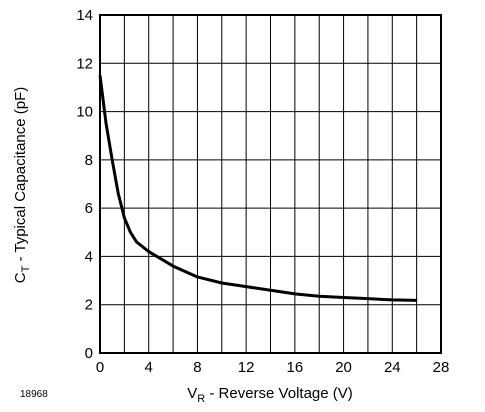 The image size is (485, 412). Describe the element at coordinates (84, 112) in the screenshot. I see `y-tick-label: 10` at that location.